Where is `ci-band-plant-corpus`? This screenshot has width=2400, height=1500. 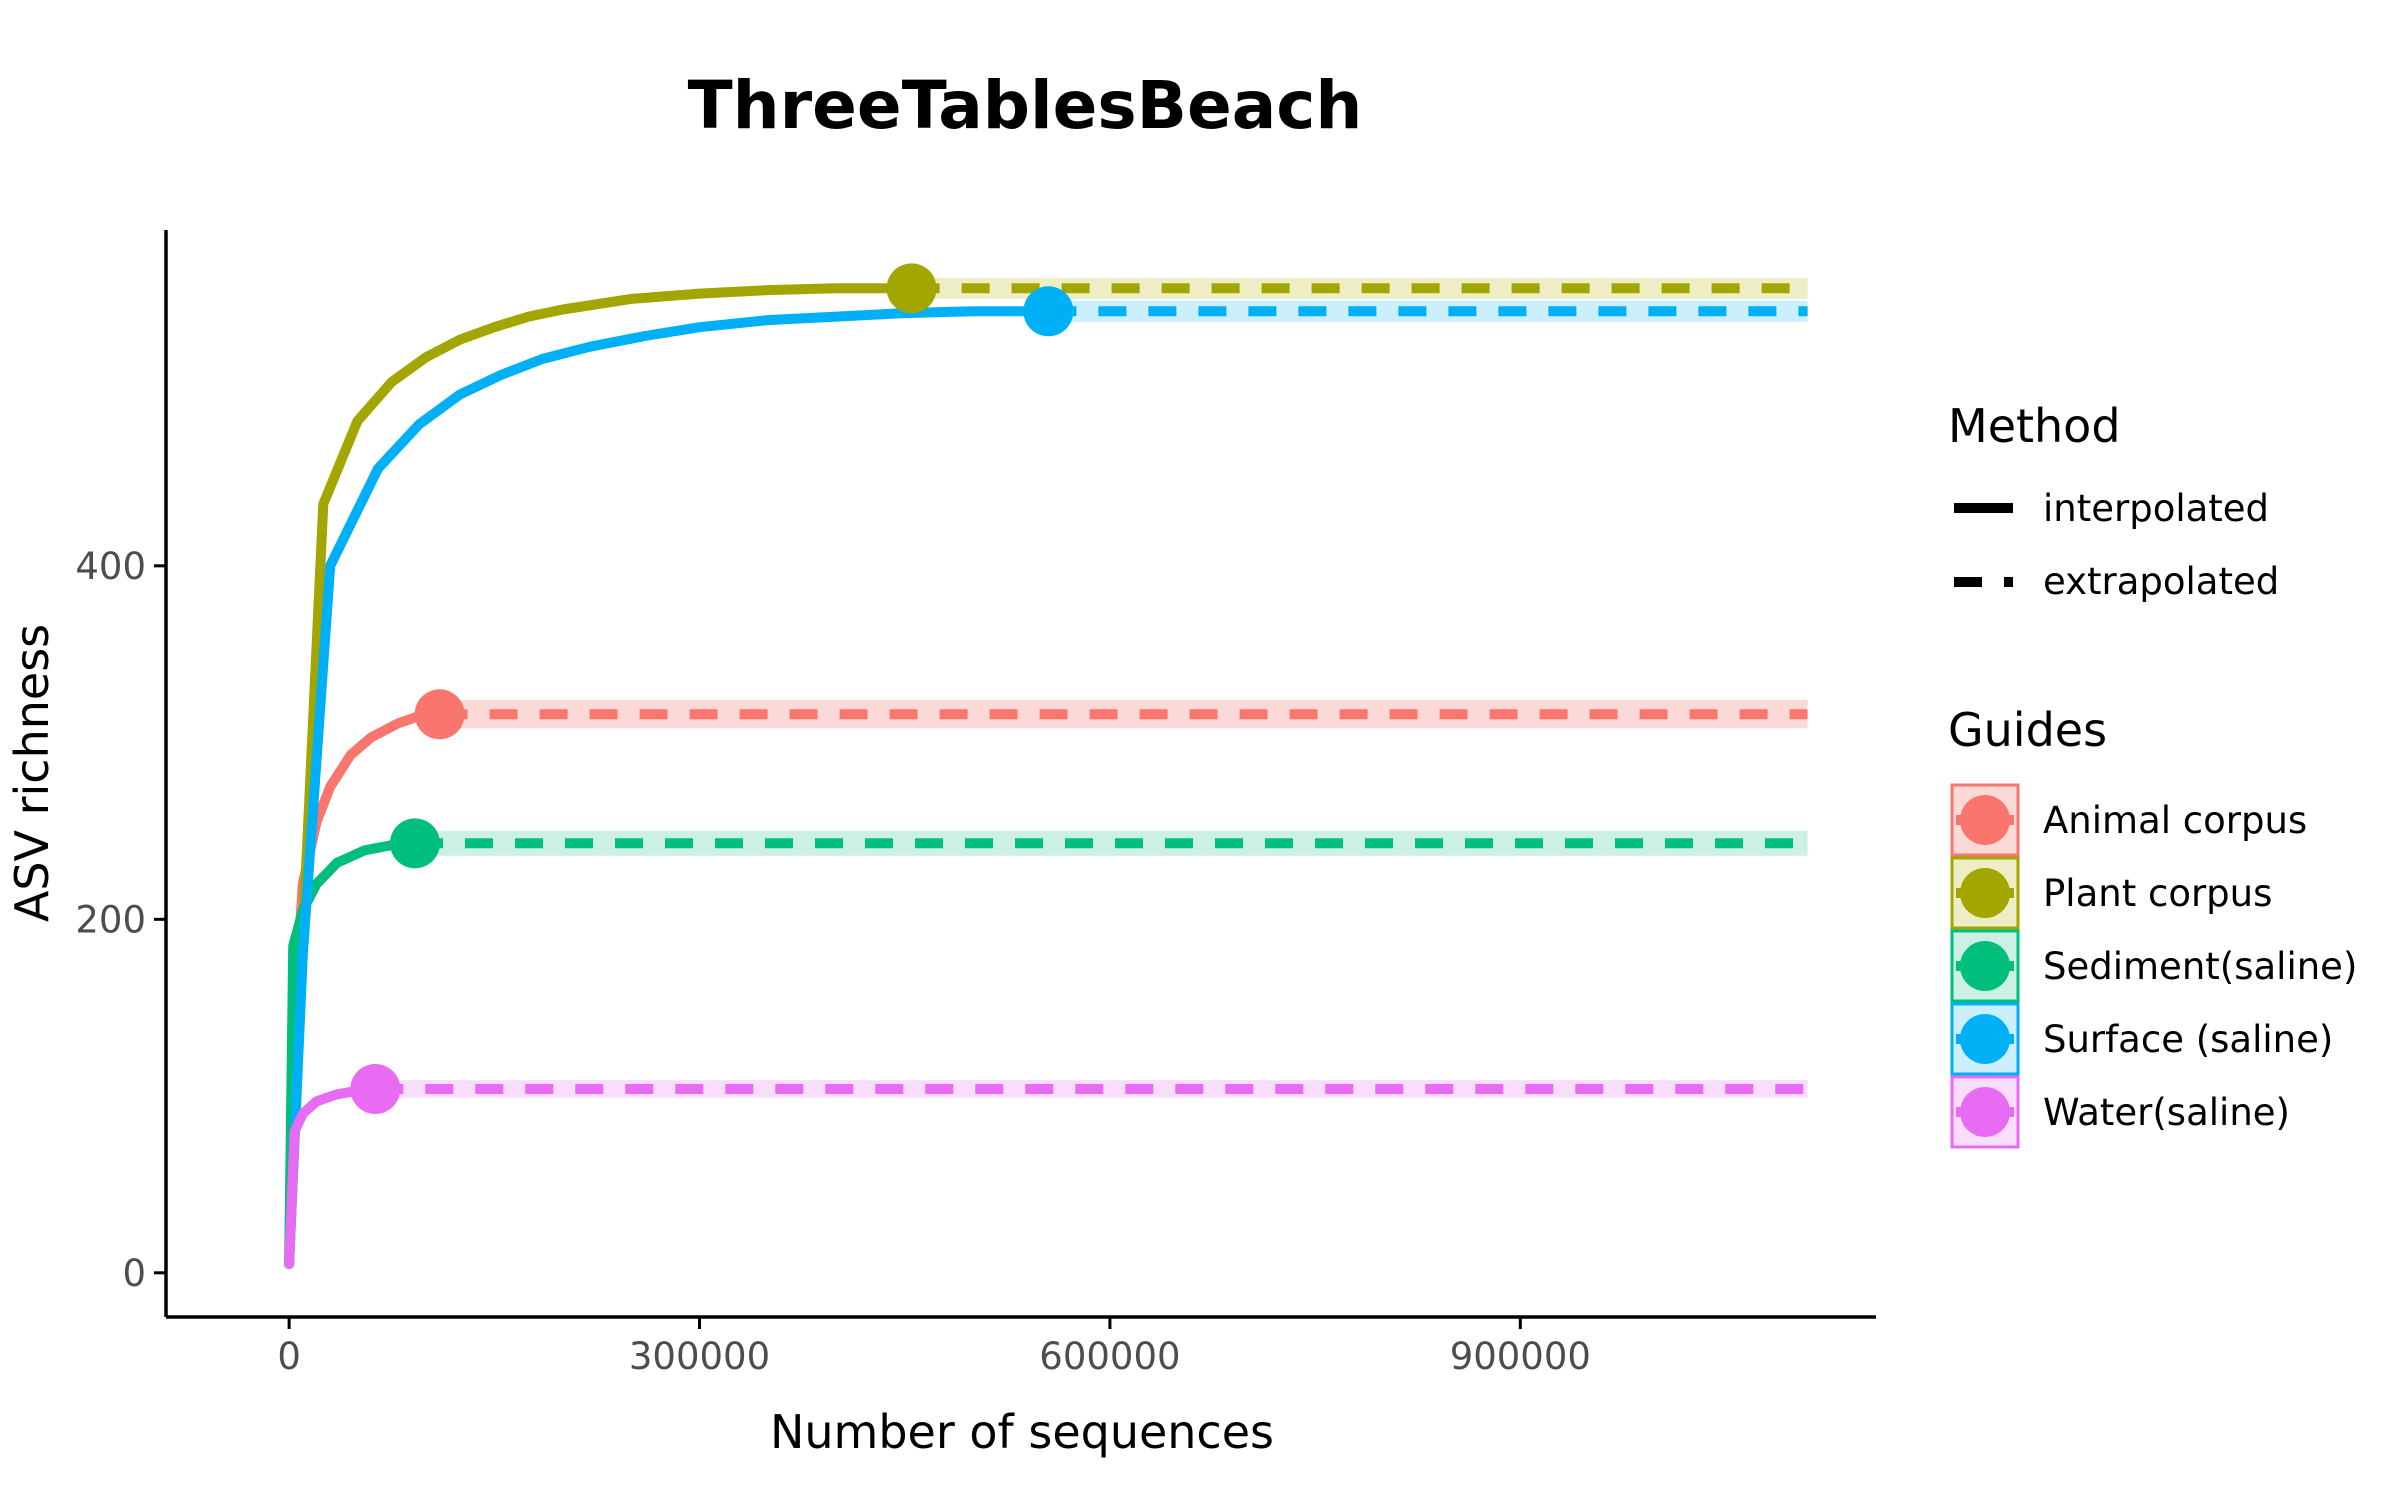
ci-band-plant-corpus is located at coordinates (1359, 288).